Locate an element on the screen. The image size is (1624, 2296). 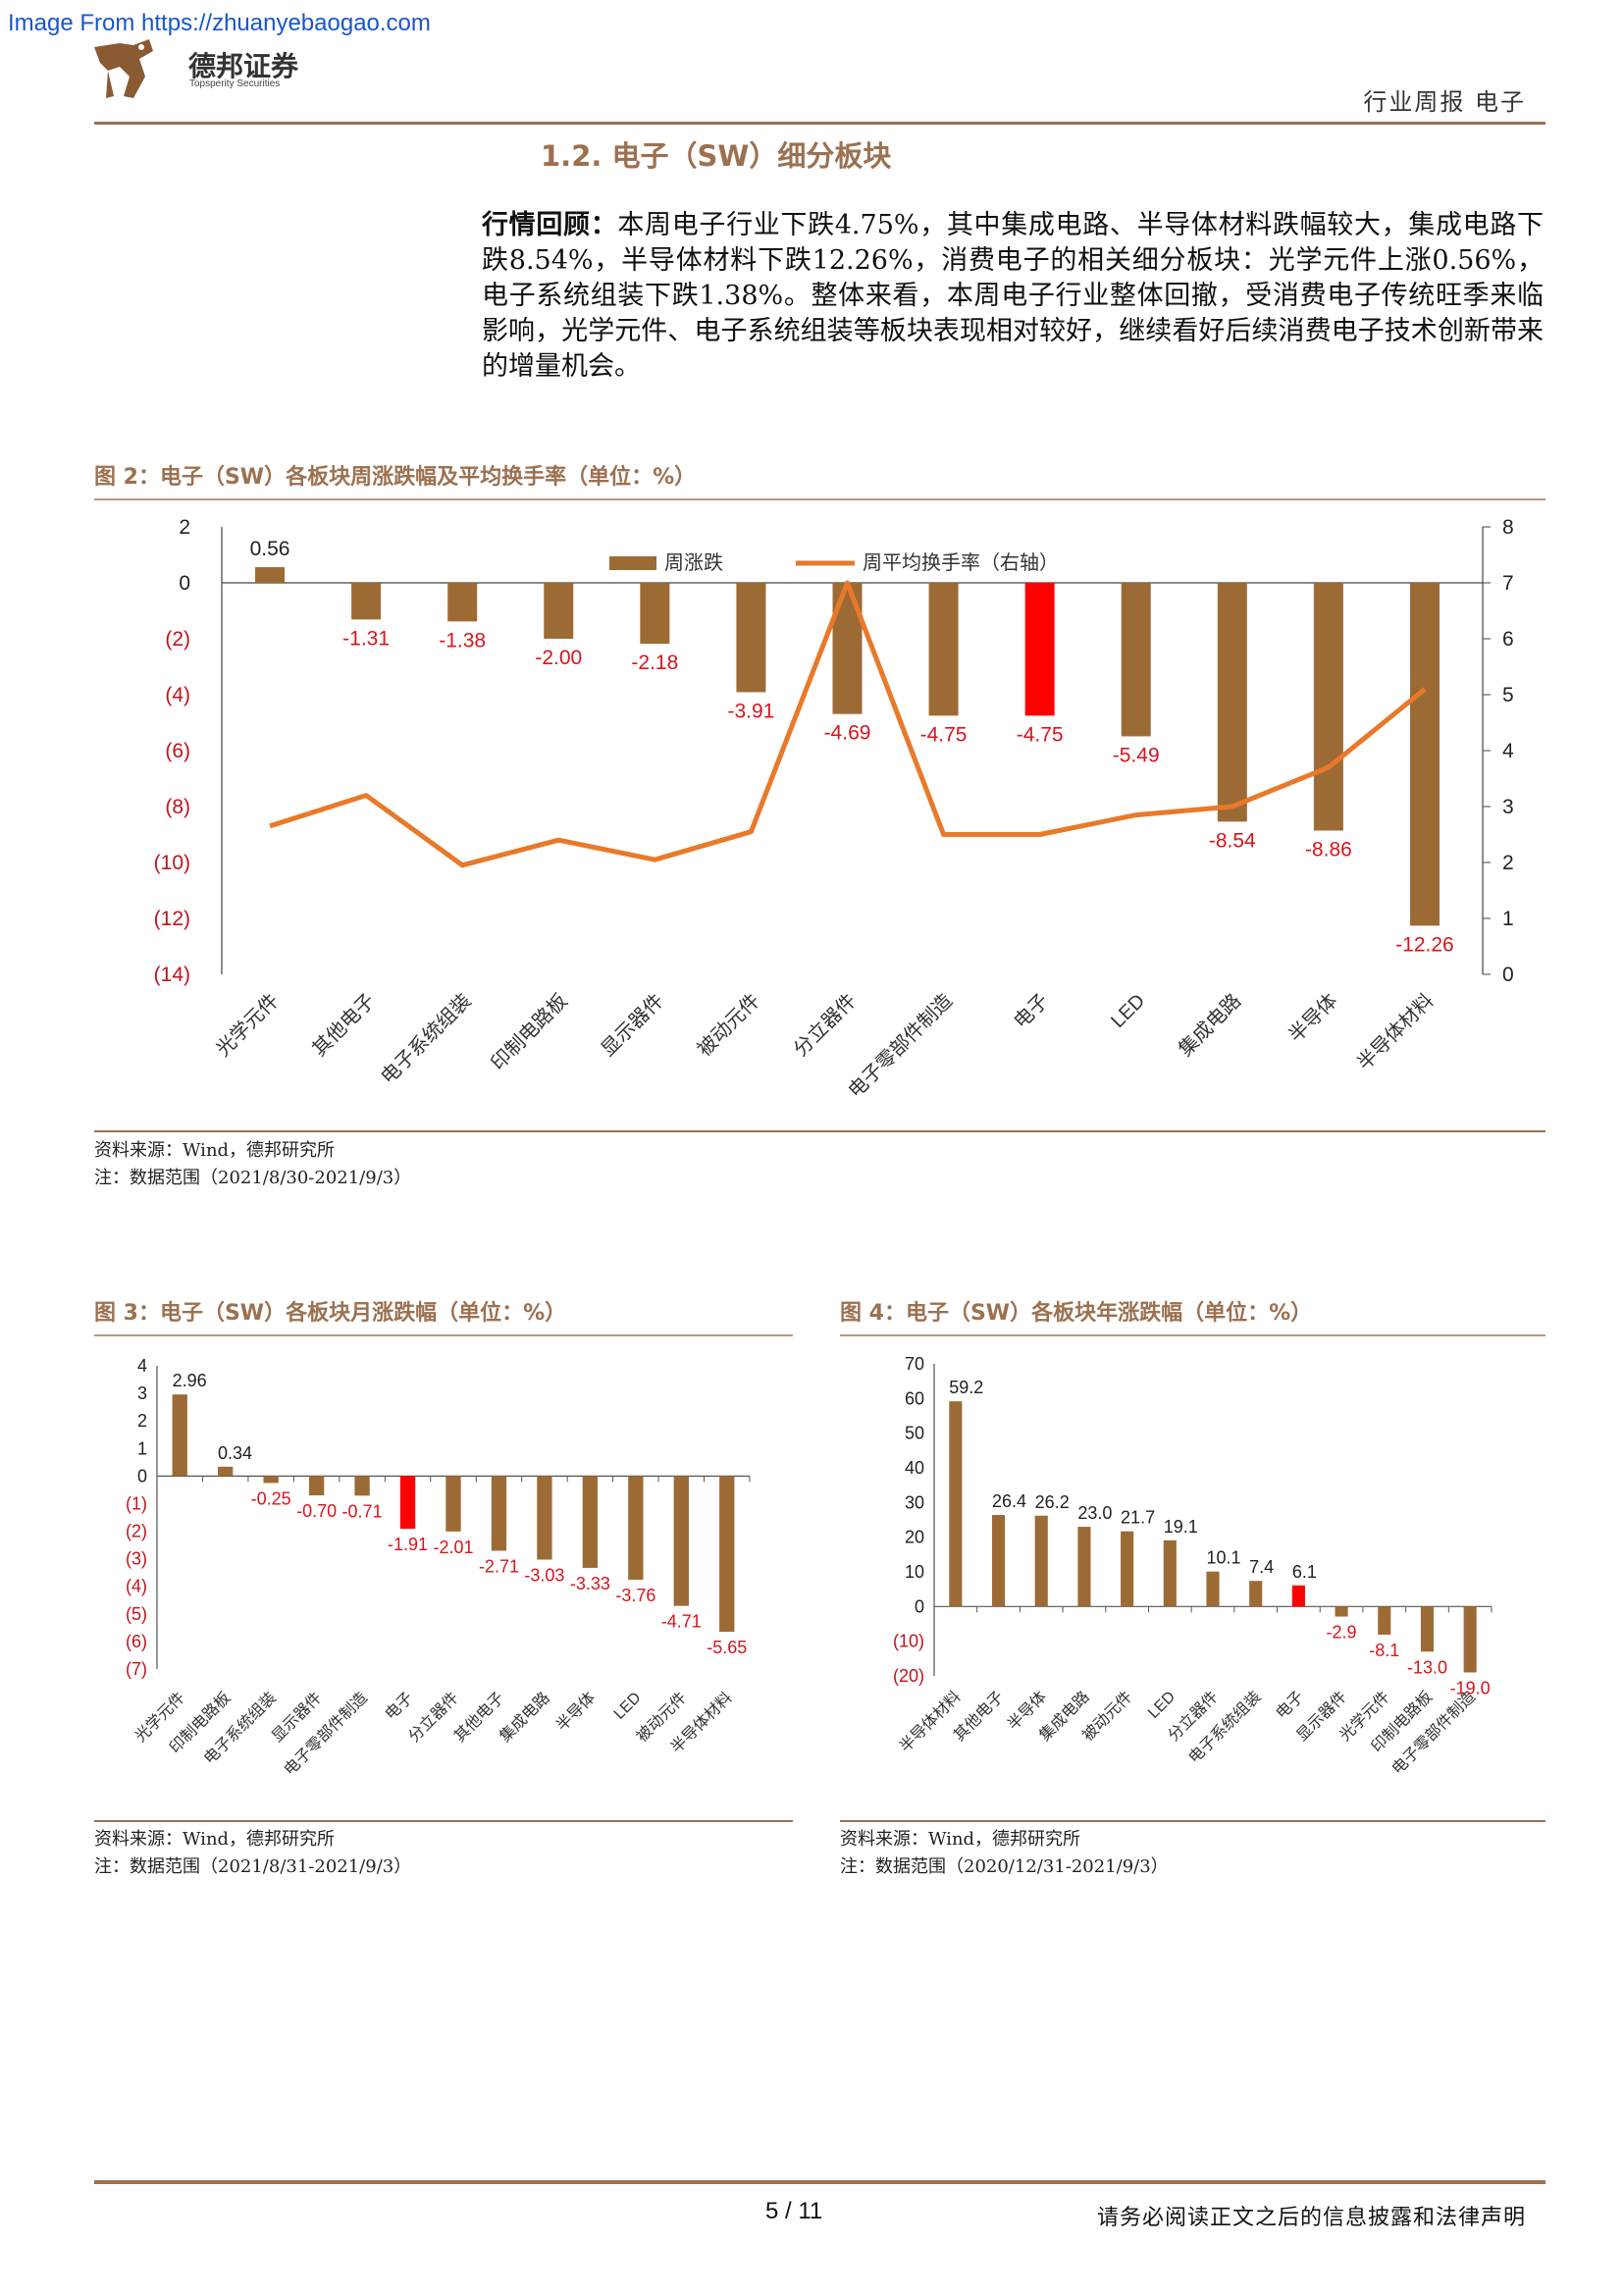
y-tick-label: 3 is located at coordinates (142, 1393).